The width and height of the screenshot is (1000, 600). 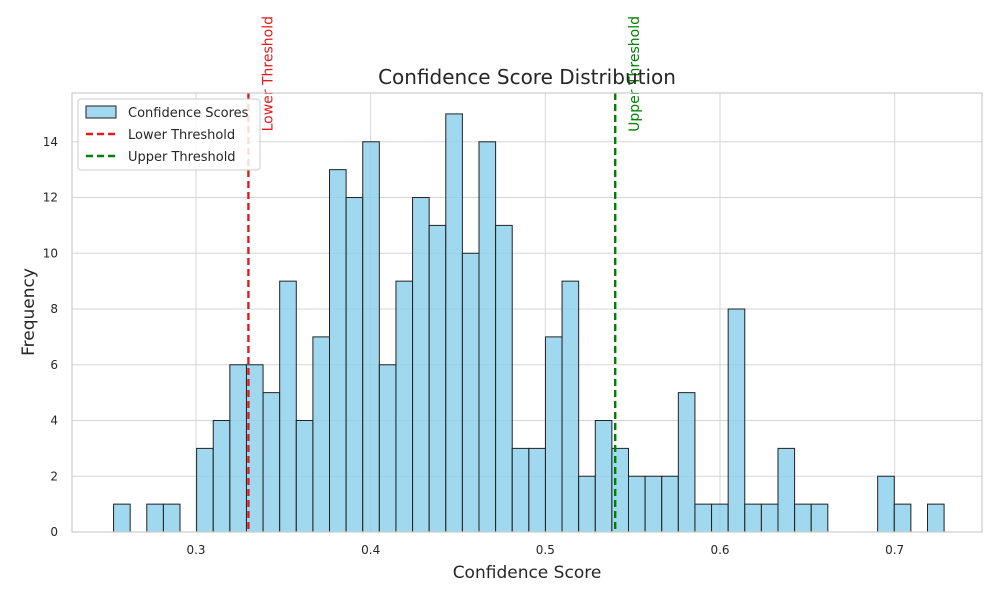 I want to click on y-tick-label: 8, so click(x=54, y=309).